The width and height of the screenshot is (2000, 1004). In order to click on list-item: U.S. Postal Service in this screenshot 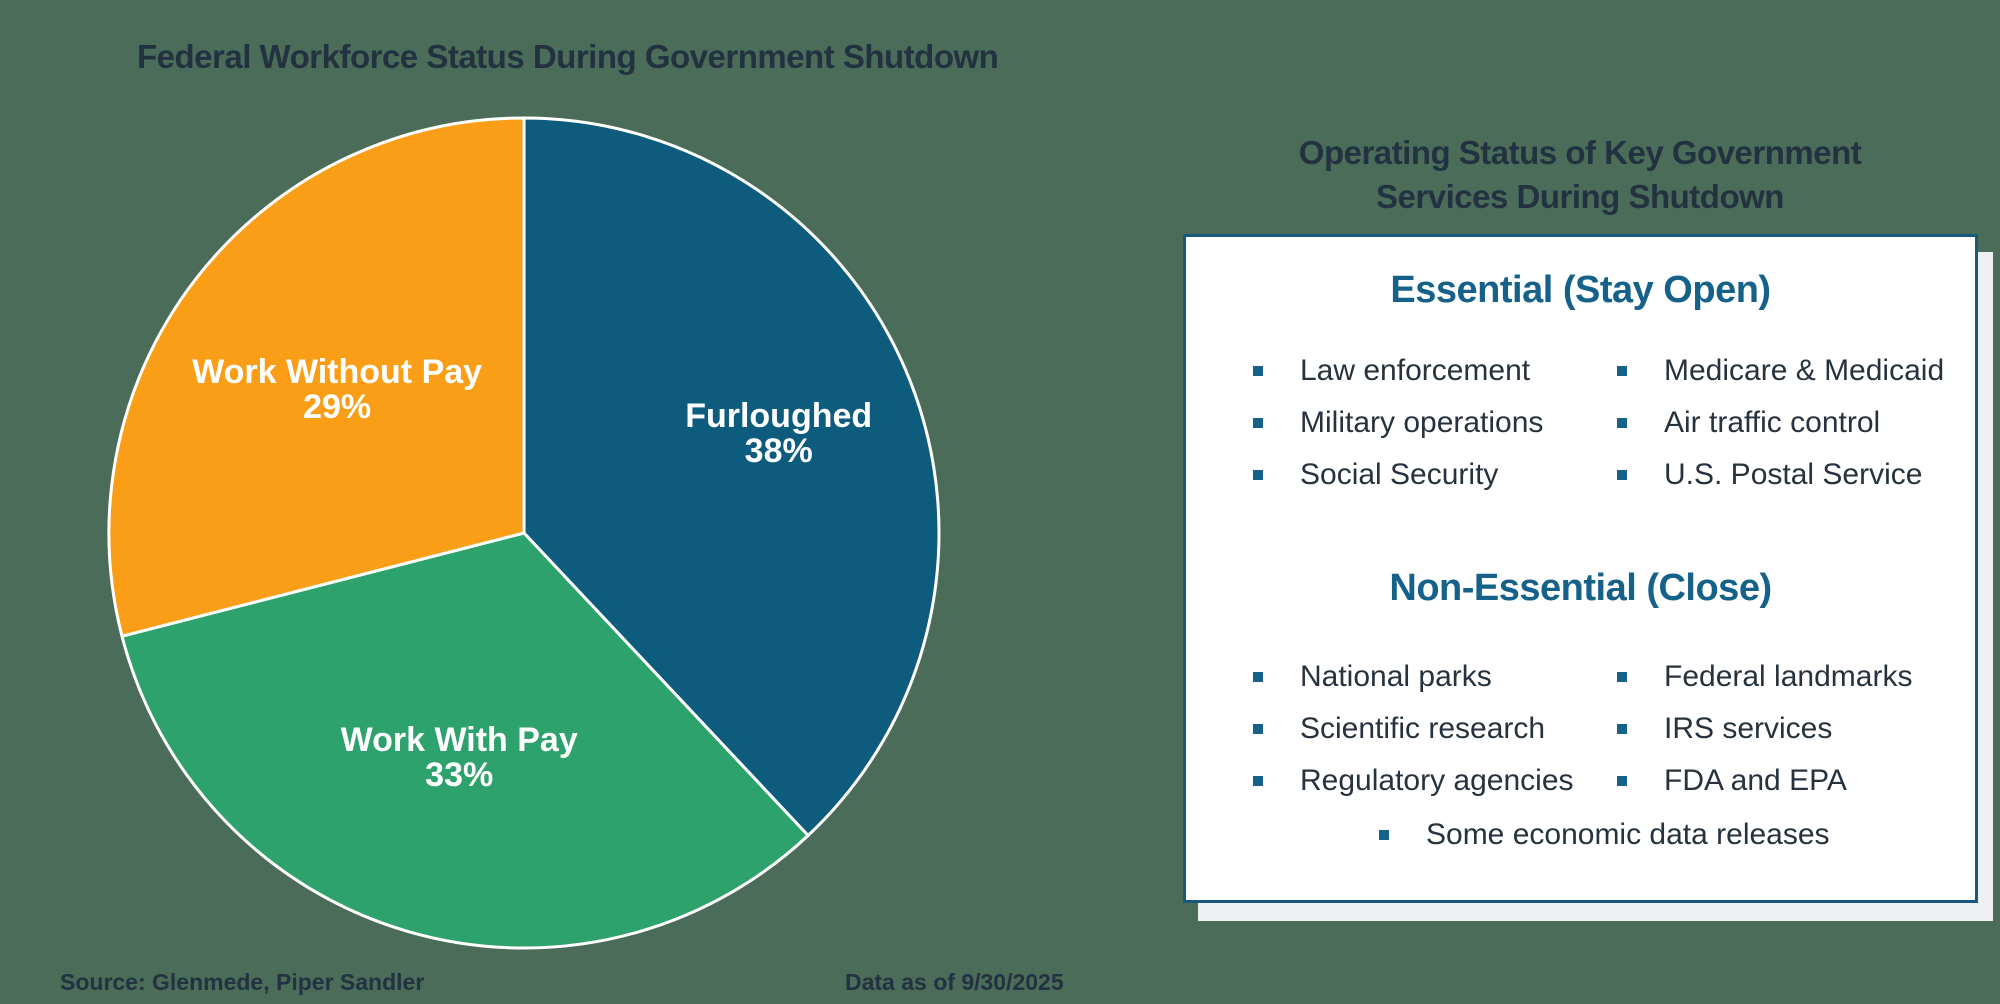, I will do `click(1780, 475)`.